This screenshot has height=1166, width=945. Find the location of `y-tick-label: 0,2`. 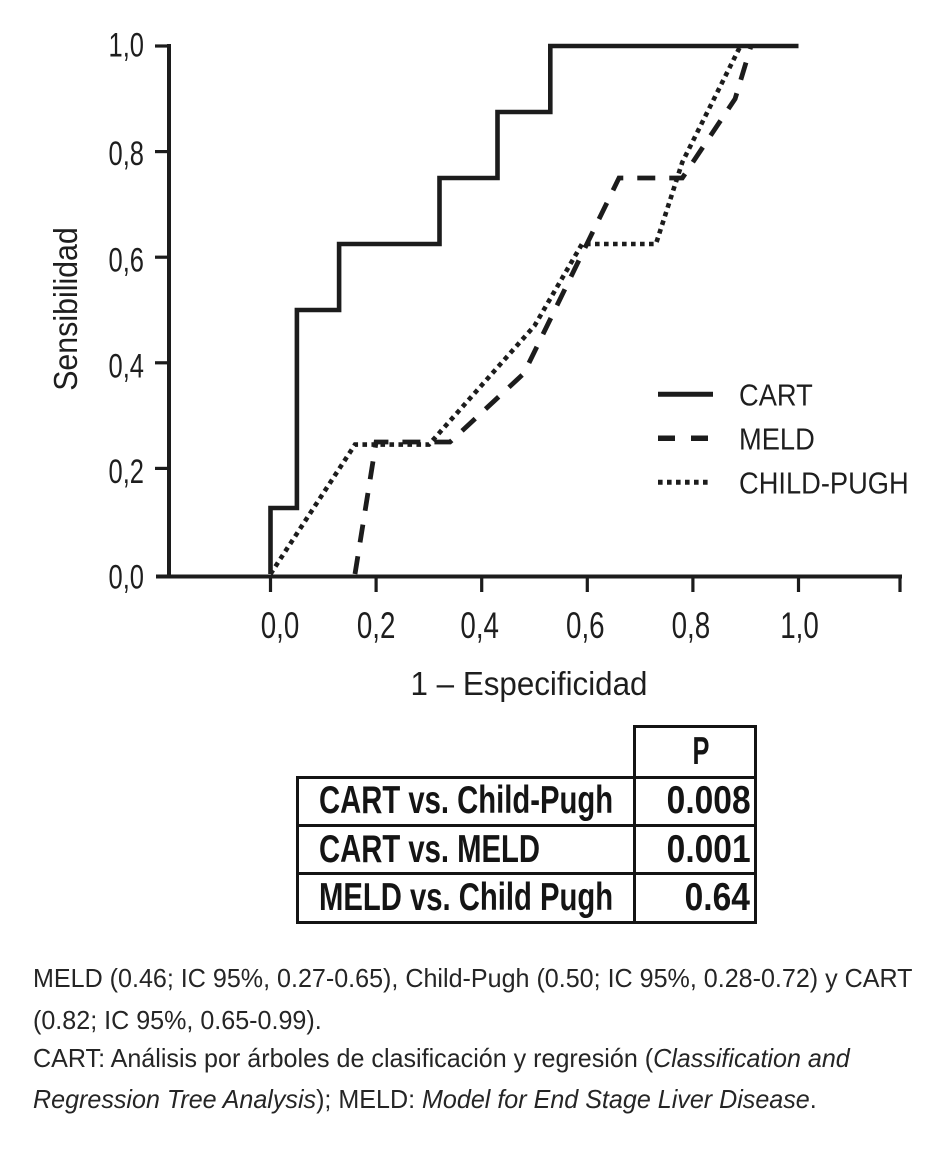

y-tick-label: 0,2 is located at coordinates (126, 471).